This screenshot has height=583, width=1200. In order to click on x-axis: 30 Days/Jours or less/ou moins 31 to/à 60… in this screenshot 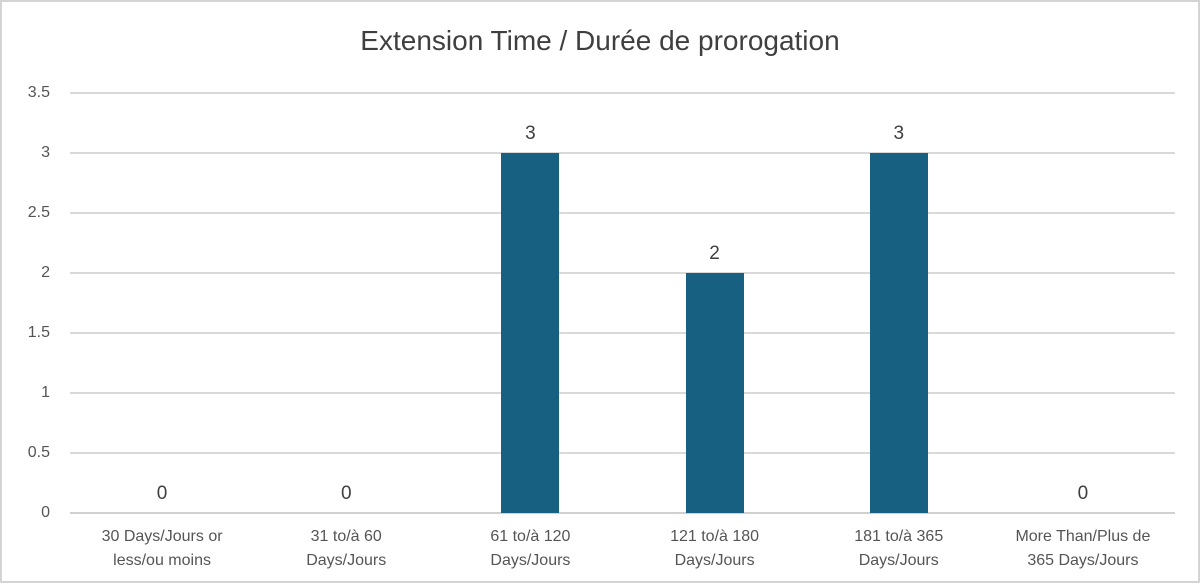, I will do `click(622, 550)`.